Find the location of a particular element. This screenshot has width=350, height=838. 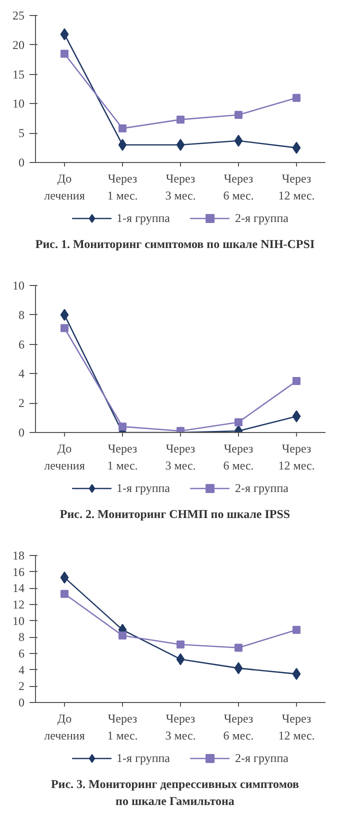

y-tick-label: 15 is located at coordinates (18, 74).